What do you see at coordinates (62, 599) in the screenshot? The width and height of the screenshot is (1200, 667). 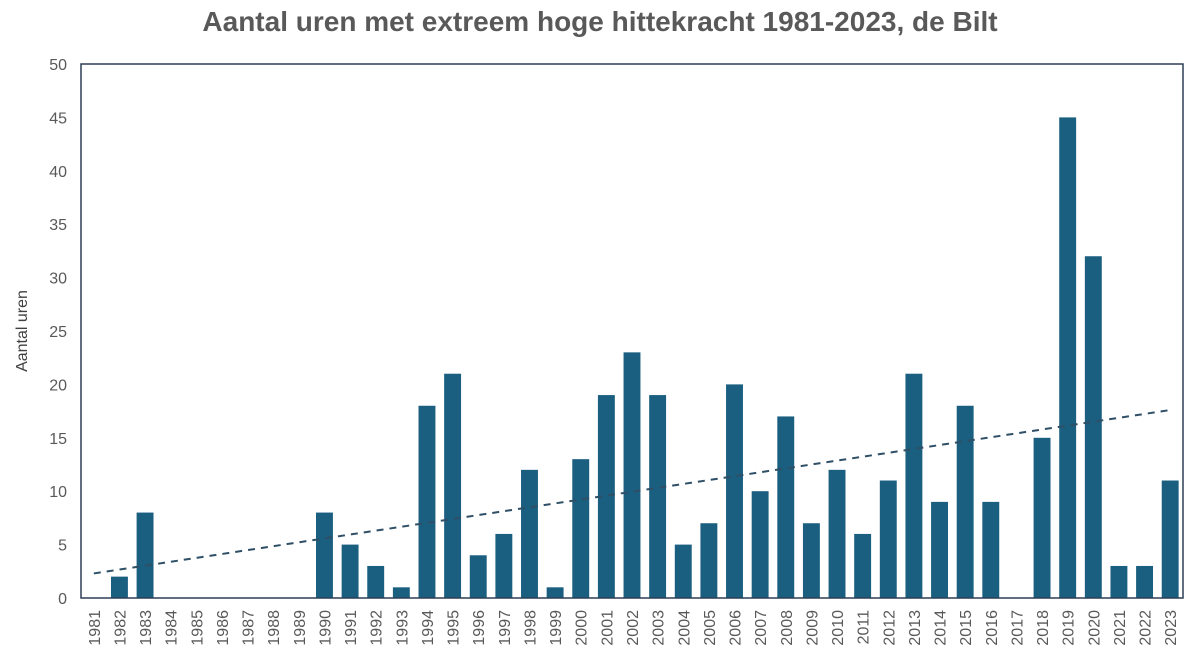 I see `y-tick-0: 0` at bounding box center [62, 599].